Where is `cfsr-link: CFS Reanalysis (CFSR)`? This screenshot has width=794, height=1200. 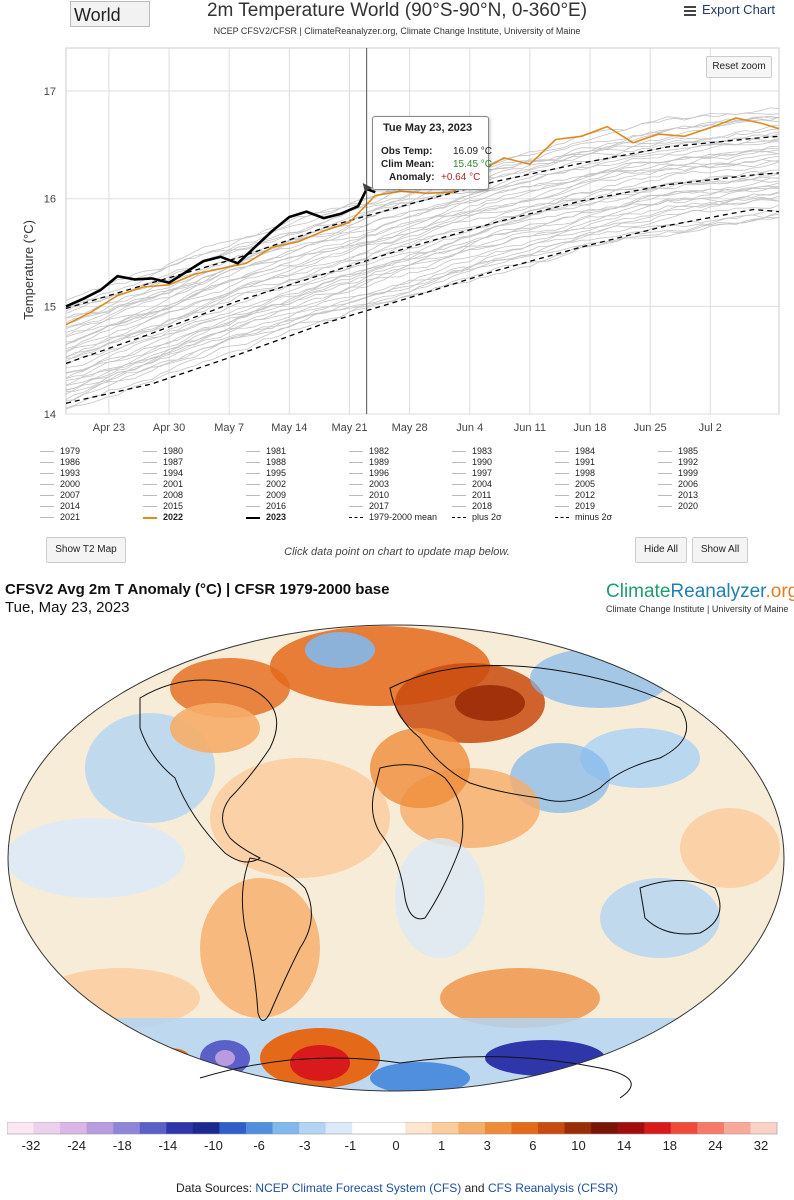
cfsr-link: CFS Reanalysis (CFSR) is located at coordinates (552, 1188).